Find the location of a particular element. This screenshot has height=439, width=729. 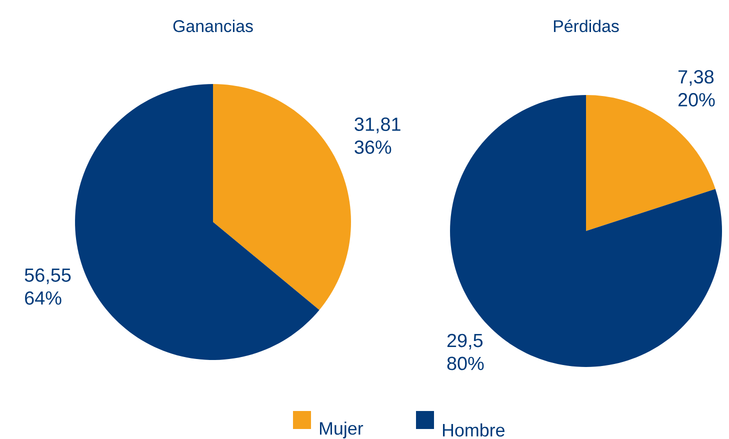

data-label: 56,55 64% is located at coordinates (47, 286).